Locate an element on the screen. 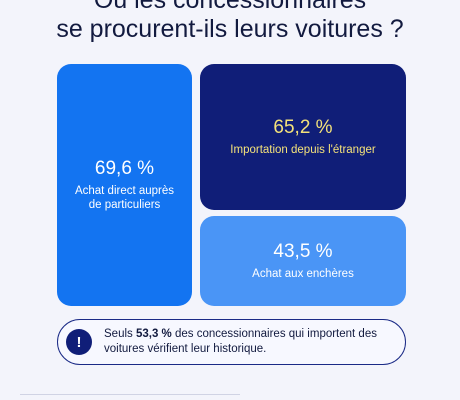 The image size is (460, 400). chart-title-line-2: se procurent-ils leurs voitures ? is located at coordinates (230, 29).